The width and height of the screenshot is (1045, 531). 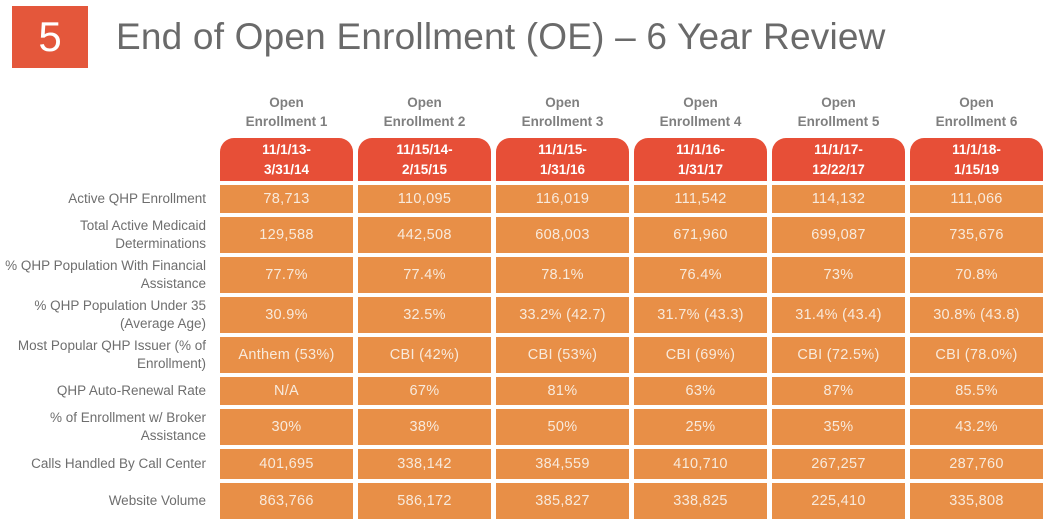 I want to click on date-range-pill-2: 11/15/14- 2/15/15, so click(x=424, y=159).